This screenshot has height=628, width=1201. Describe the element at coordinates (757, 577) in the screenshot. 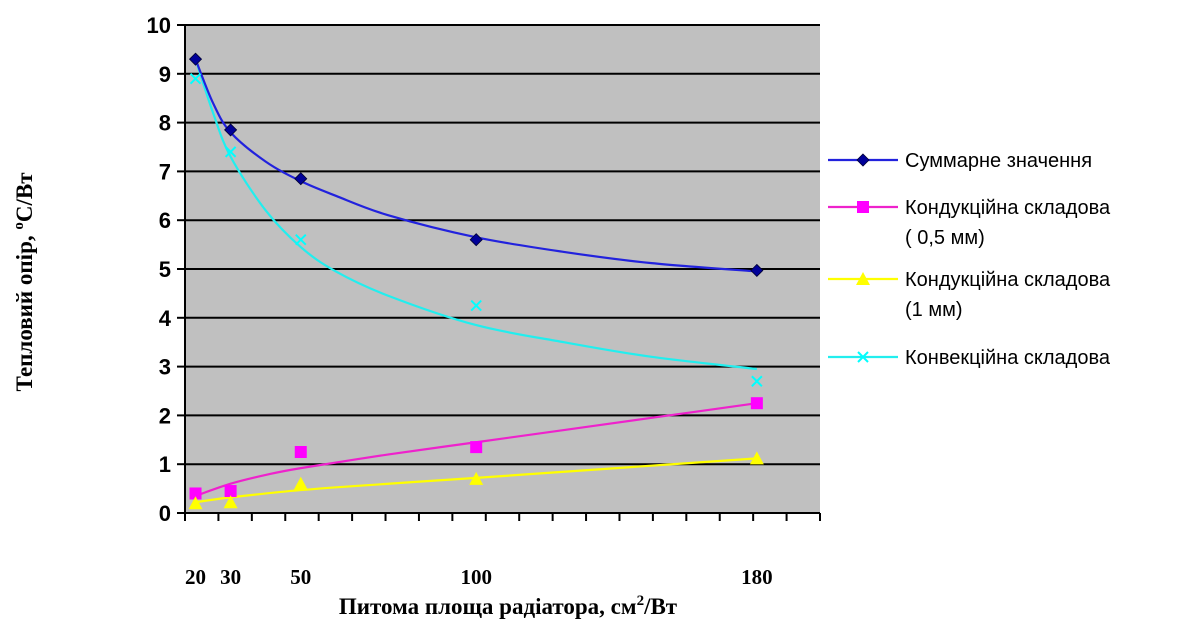

I see `x-tick-label: 180` at that location.